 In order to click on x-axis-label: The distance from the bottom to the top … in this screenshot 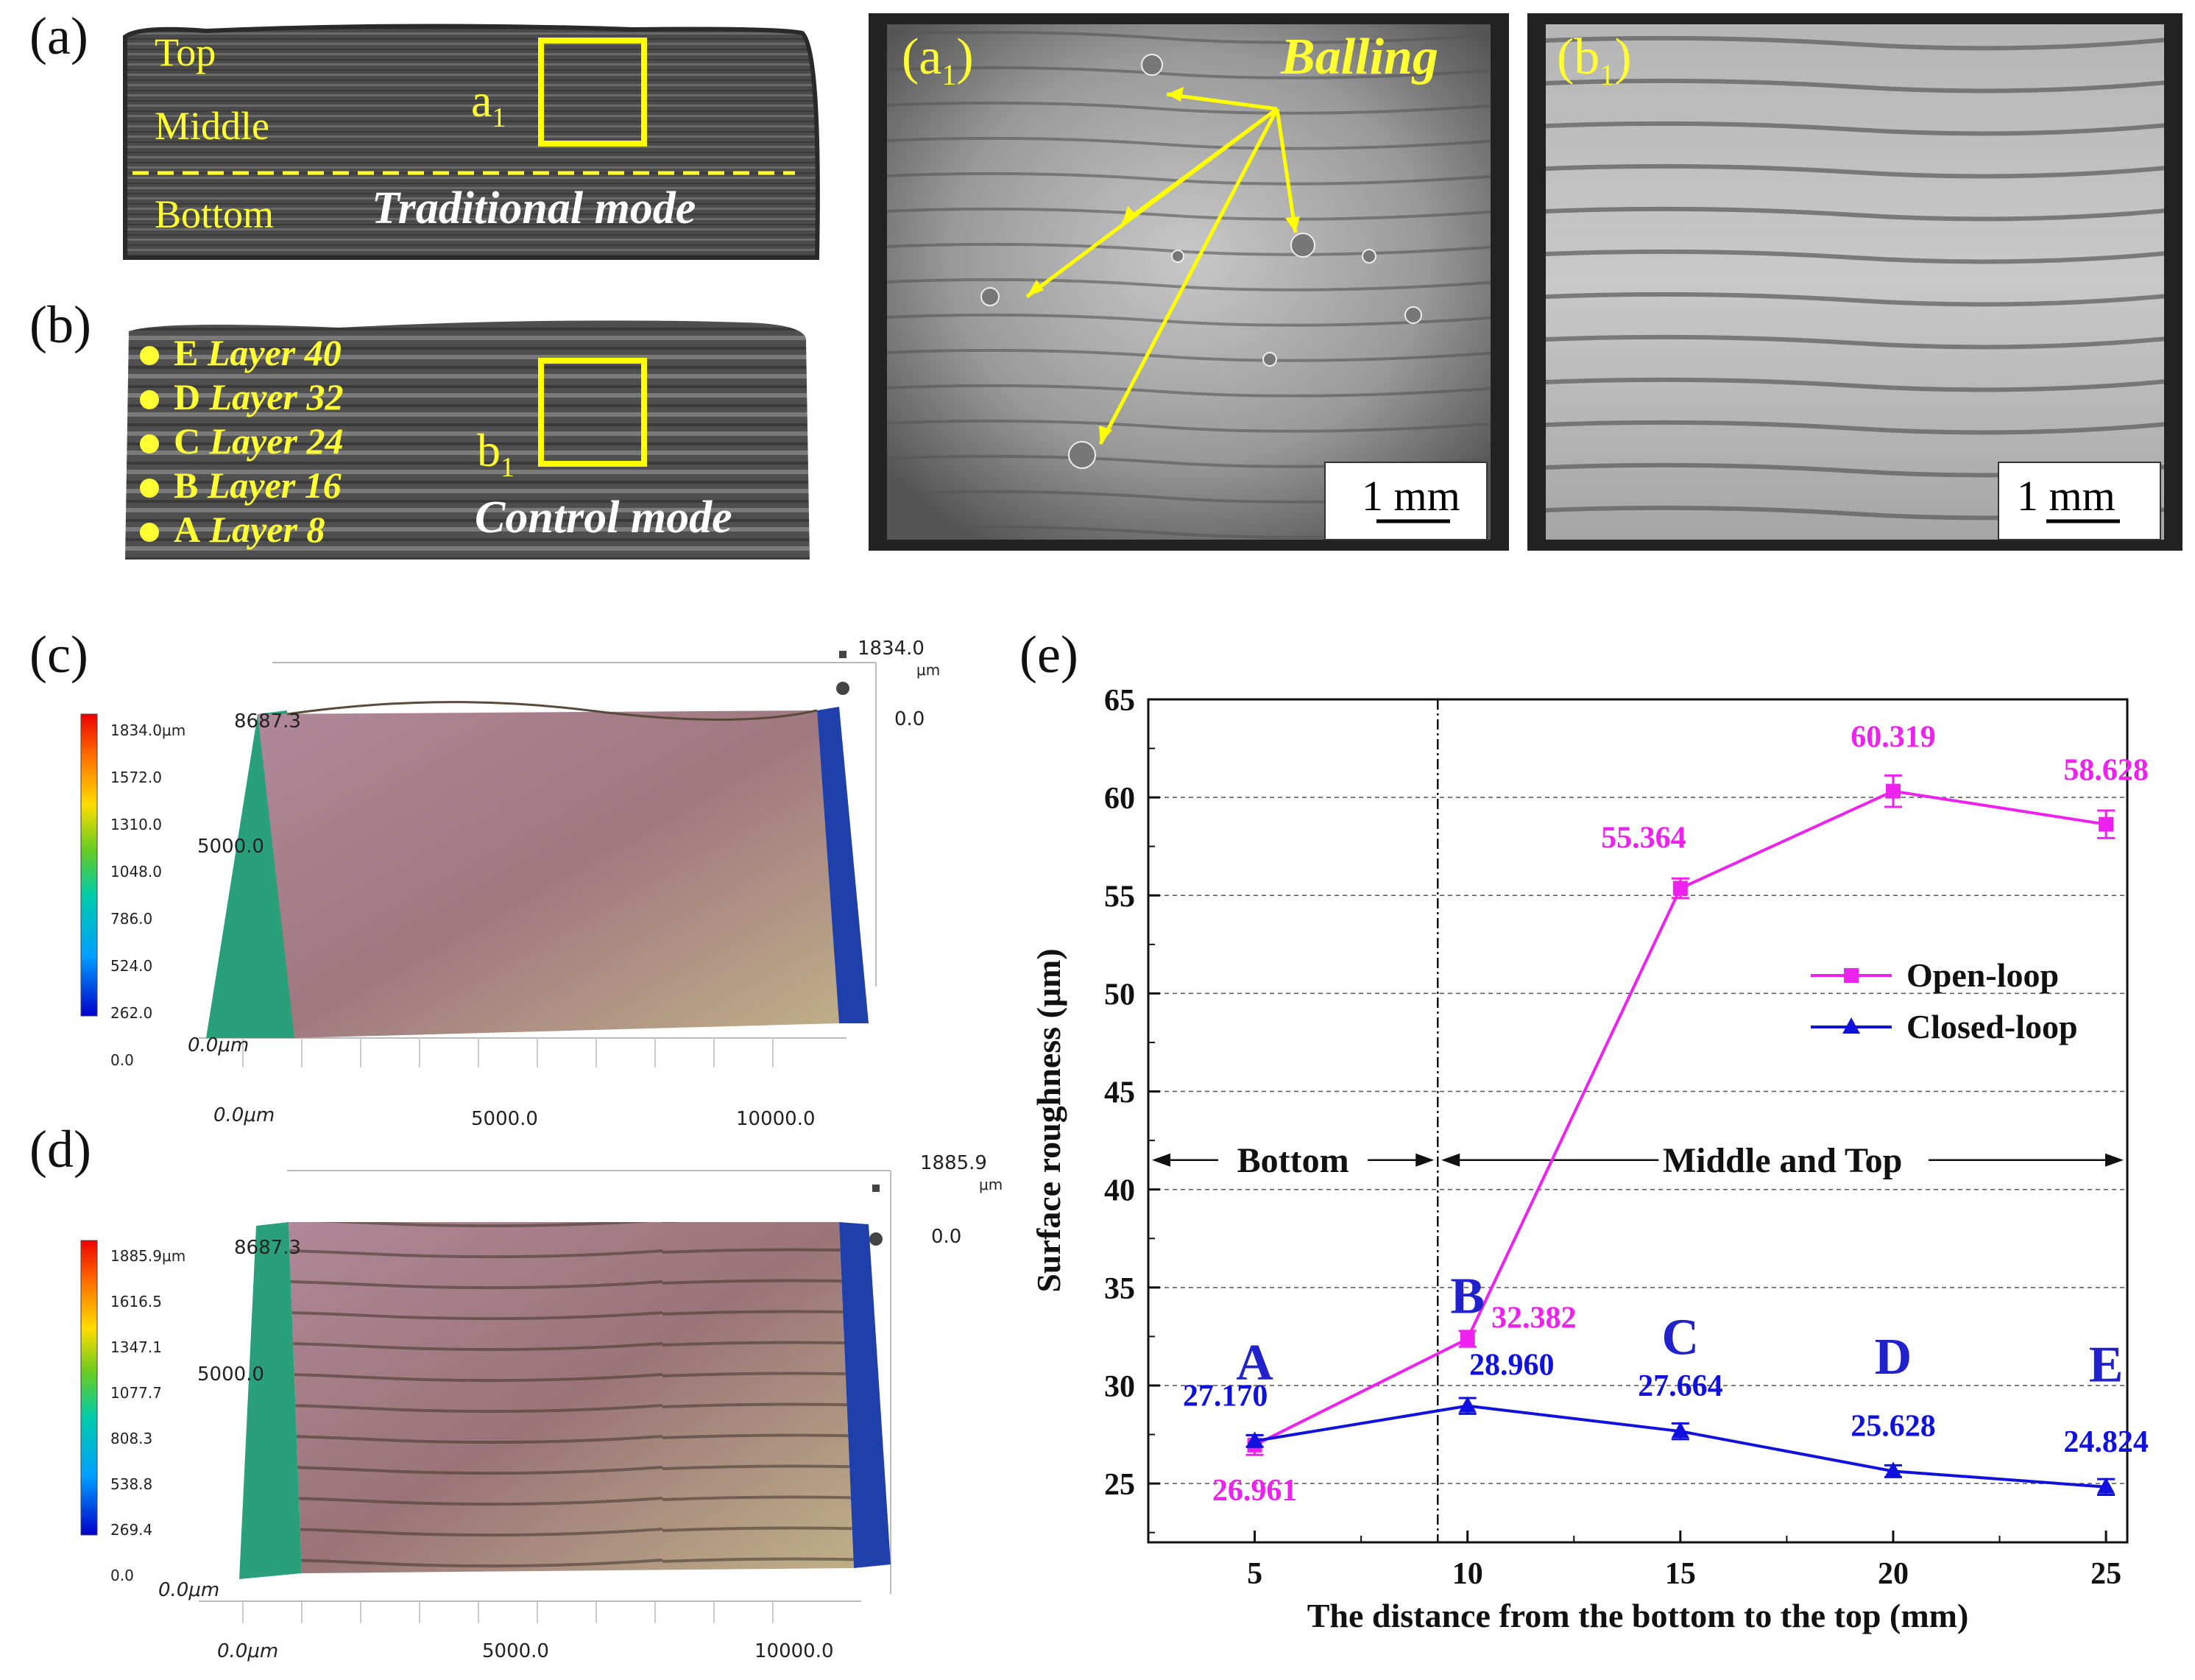, I will do `click(1638, 1616)`.